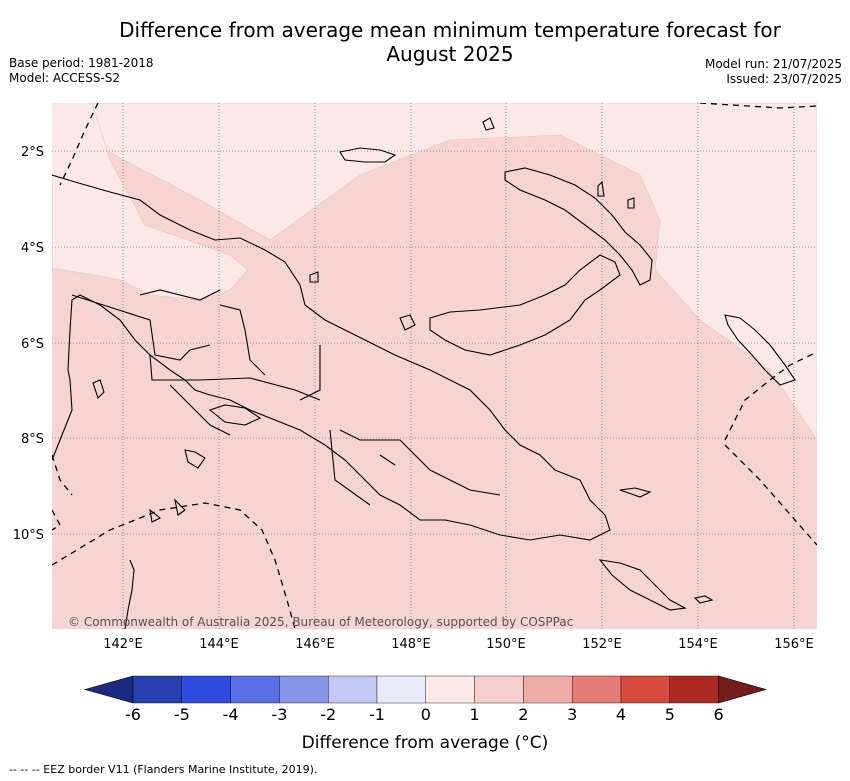 This screenshot has height=781, width=850. What do you see at coordinates (81, 63) in the screenshot?
I see `base-period-text: Base period: 1981-2018` at bounding box center [81, 63].